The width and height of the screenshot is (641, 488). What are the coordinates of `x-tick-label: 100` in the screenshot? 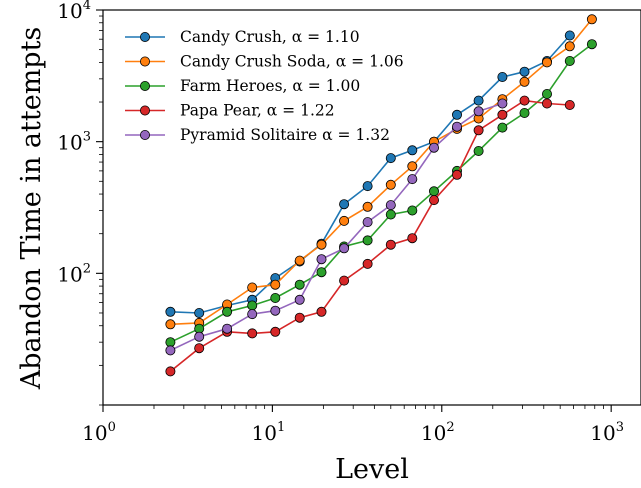 It's located at (99, 432).